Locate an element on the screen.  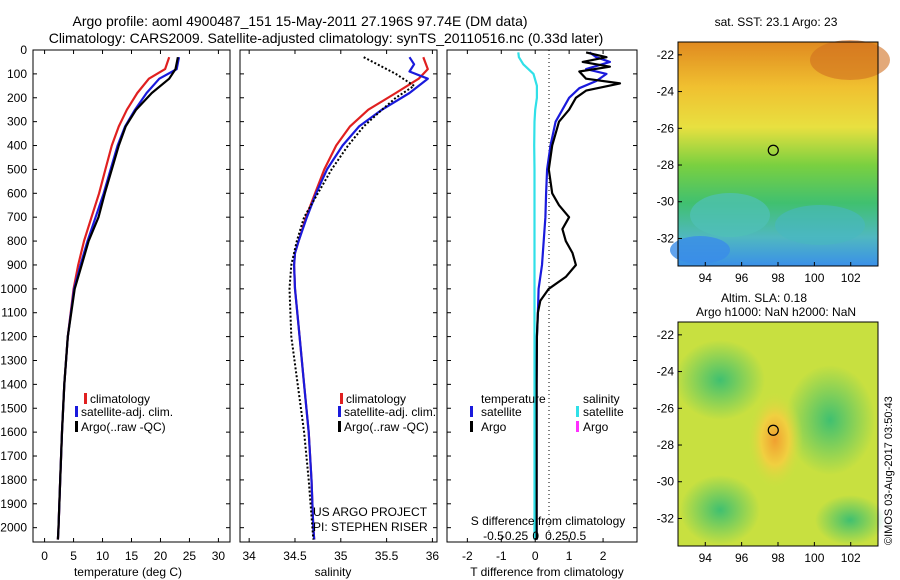
map-y-tick-label: -26 is located at coordinates (666, 408).